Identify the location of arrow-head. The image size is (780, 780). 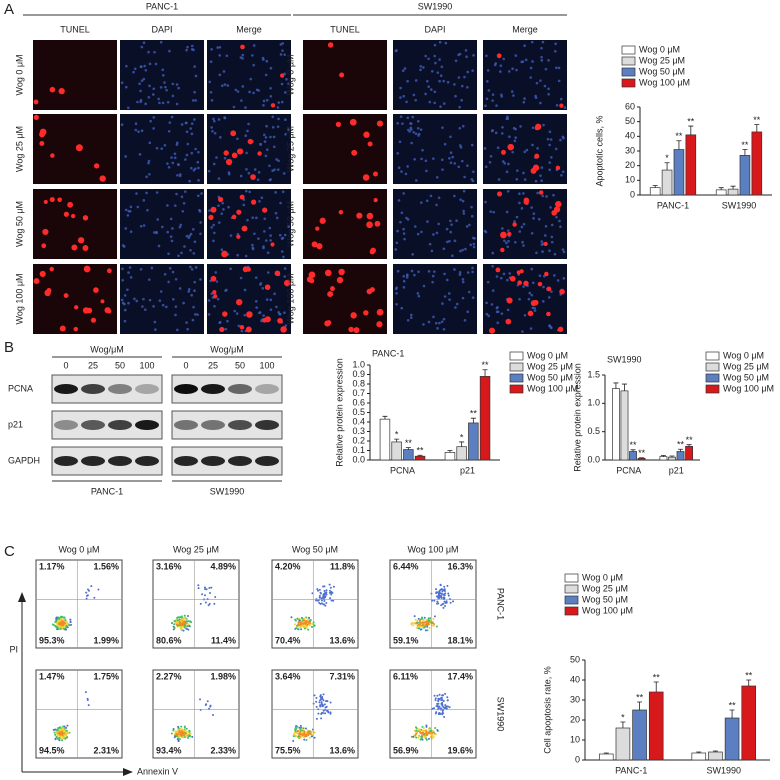
(22, 597).